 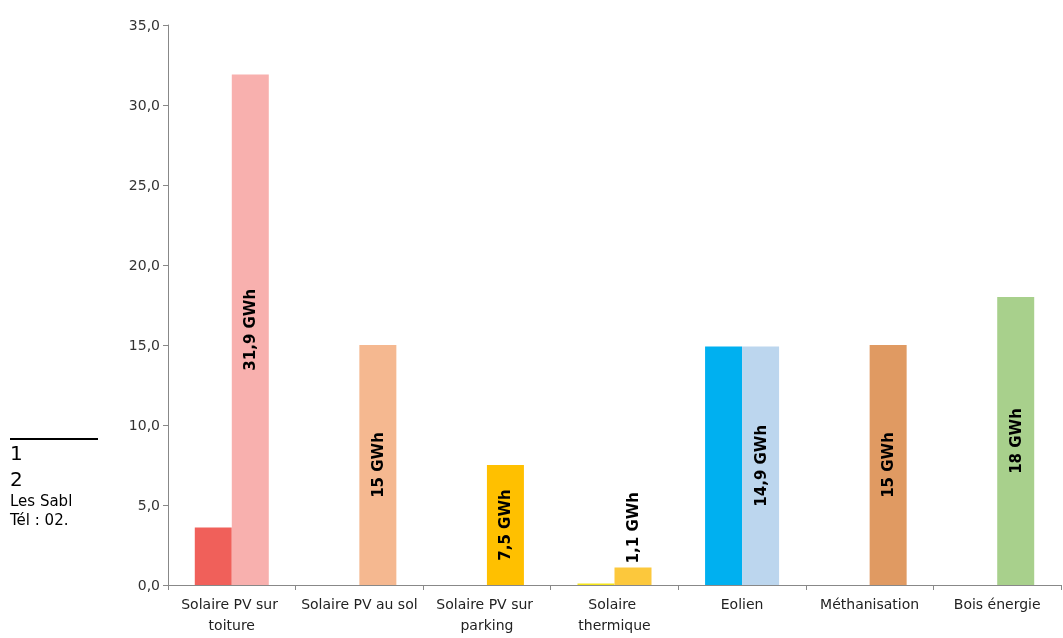 I want to click on y-tick-label: 0,0, so click(x=148, y=585).